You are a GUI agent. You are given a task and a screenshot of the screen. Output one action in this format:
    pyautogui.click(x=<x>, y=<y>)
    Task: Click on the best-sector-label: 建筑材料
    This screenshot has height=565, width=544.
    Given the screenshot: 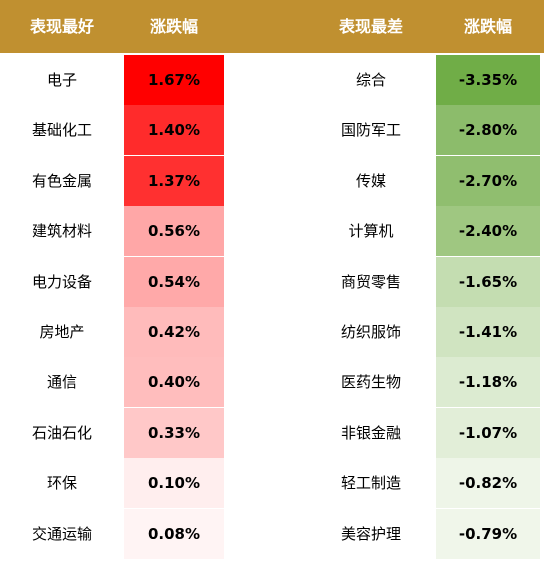 What is the action you would take?
    pyautogui.click(x=61, y=231)
    